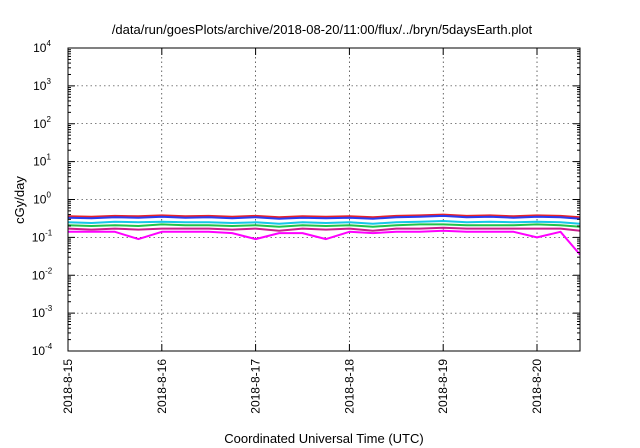 Image resolution: width=640 pixels, height=448 pixels. Describe the element at coordinates (256, 386) in the screenshot. I see `x-tick-label: 2018-8-17` at that location.